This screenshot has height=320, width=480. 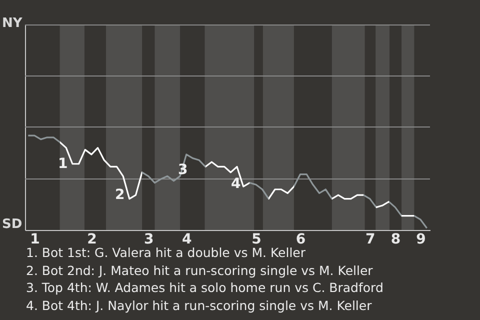 I want to click on annotation: 3, so click(x=183, y=170).